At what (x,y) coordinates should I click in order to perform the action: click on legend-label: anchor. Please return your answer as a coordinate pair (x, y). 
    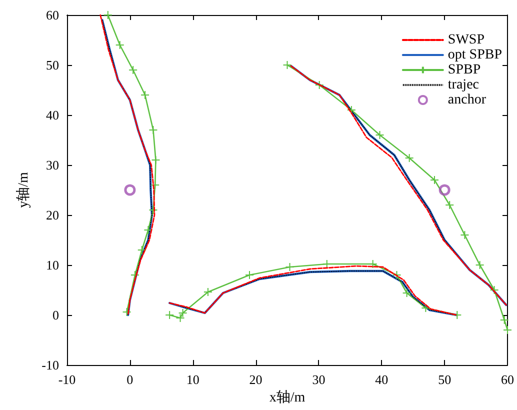
    Looking at the image, I should click on (467, 100).